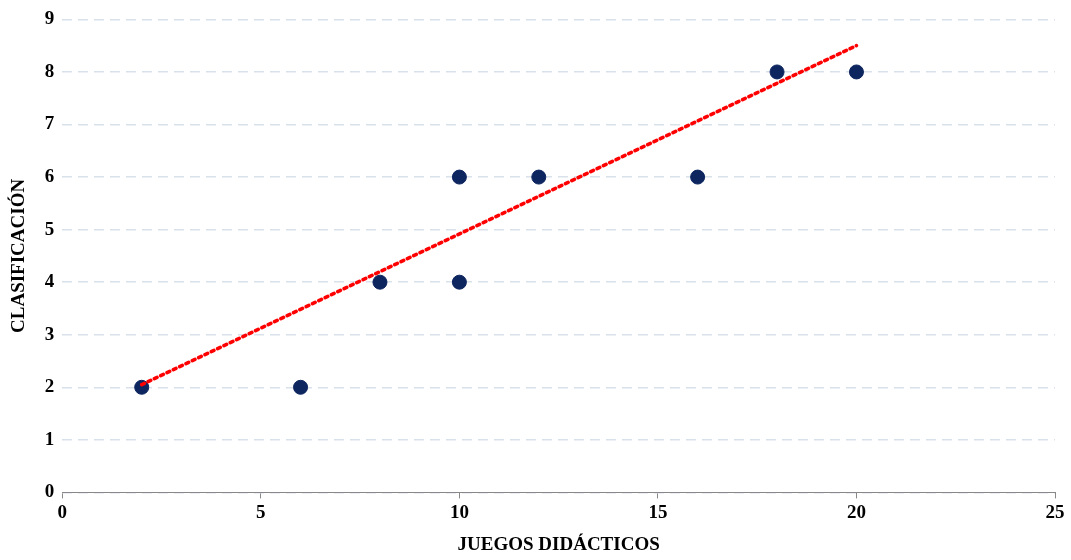 This screenshot has width=1071, height=560. Describe the element at coordinates (1055, 511) in the screenshot. I see `x-tick-label: 25` at that location.